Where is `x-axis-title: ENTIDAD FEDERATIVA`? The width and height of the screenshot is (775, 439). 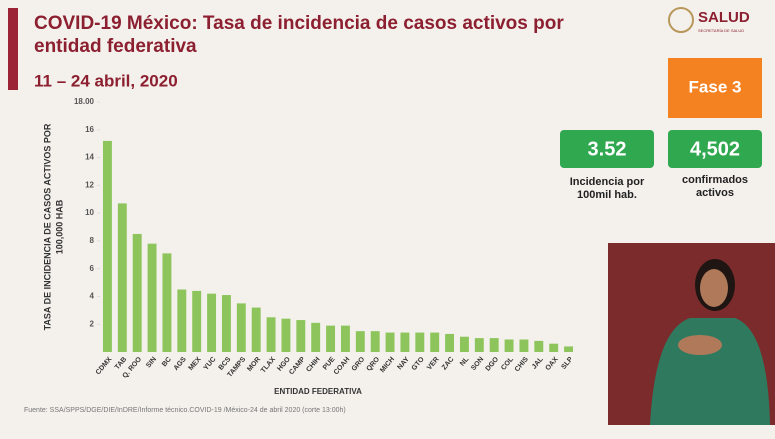 x-axis-title: ENTIDAD FEDERATIVA is located at coordinates (318, 391).